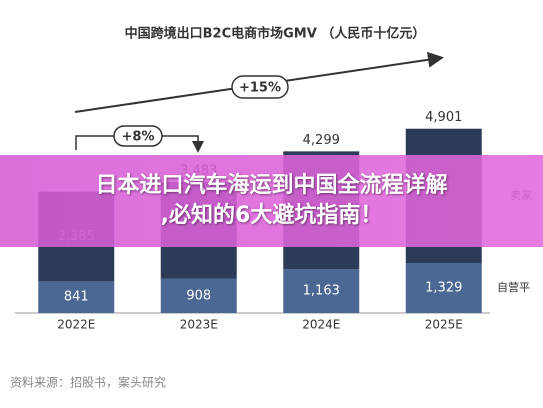 Image resolution: width=543 pixels, height=408 pixels. I want to click on total-label: 4,901, so click(443, 117).